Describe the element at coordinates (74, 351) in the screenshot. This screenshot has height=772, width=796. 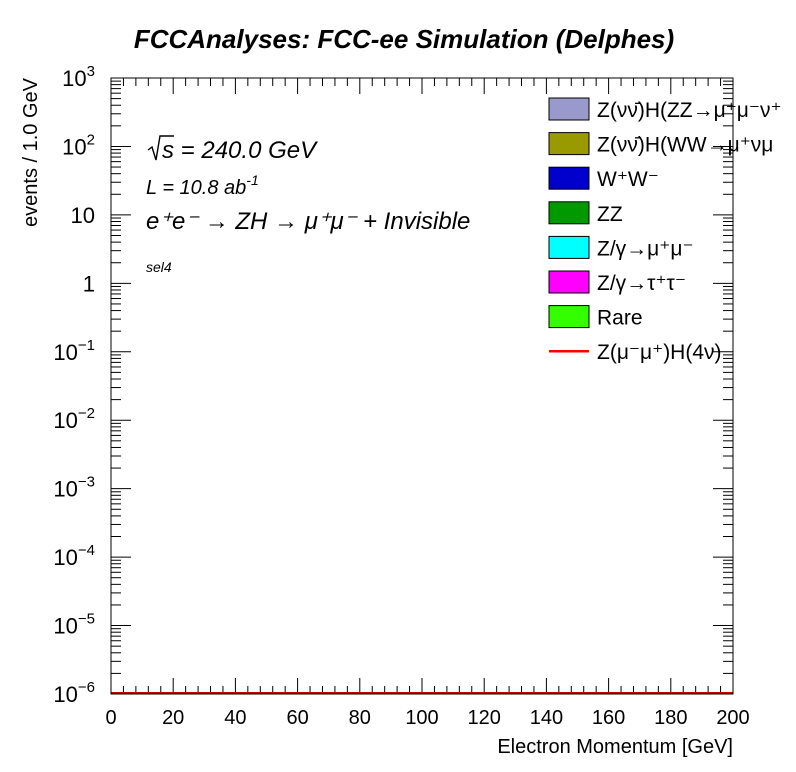
I see `y-tick-label: 10⁻¹` at that location.